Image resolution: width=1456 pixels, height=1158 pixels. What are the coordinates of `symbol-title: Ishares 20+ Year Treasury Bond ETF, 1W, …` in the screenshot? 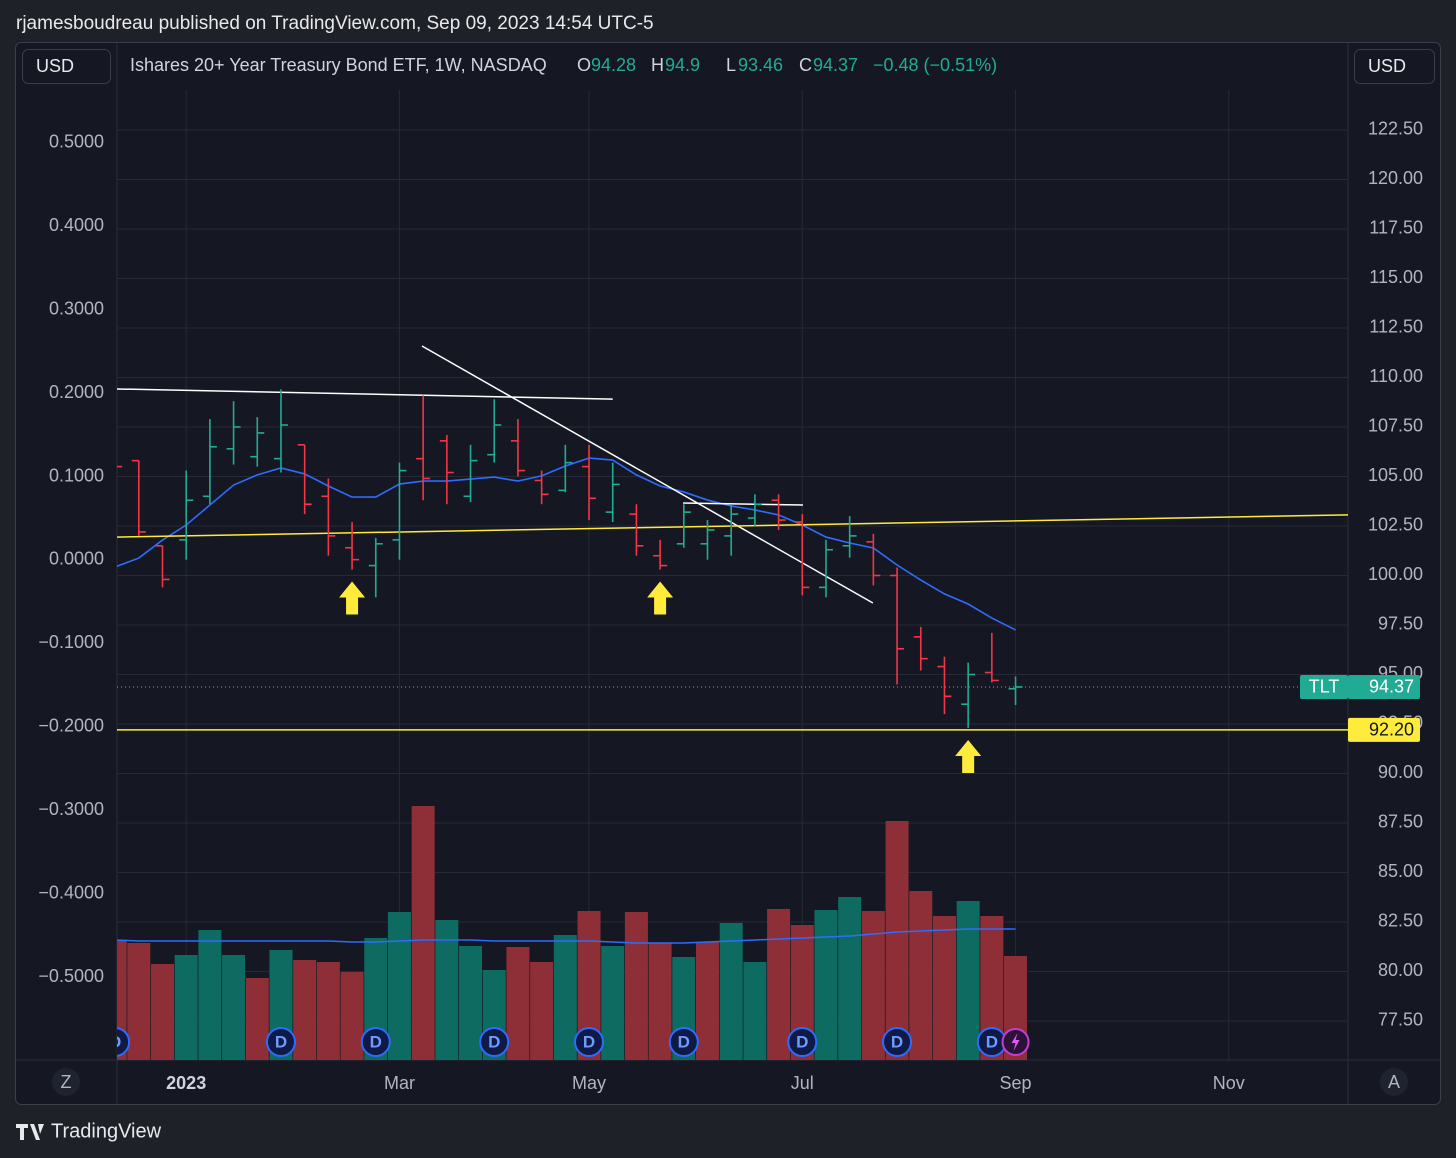 It's located at (338, 65).